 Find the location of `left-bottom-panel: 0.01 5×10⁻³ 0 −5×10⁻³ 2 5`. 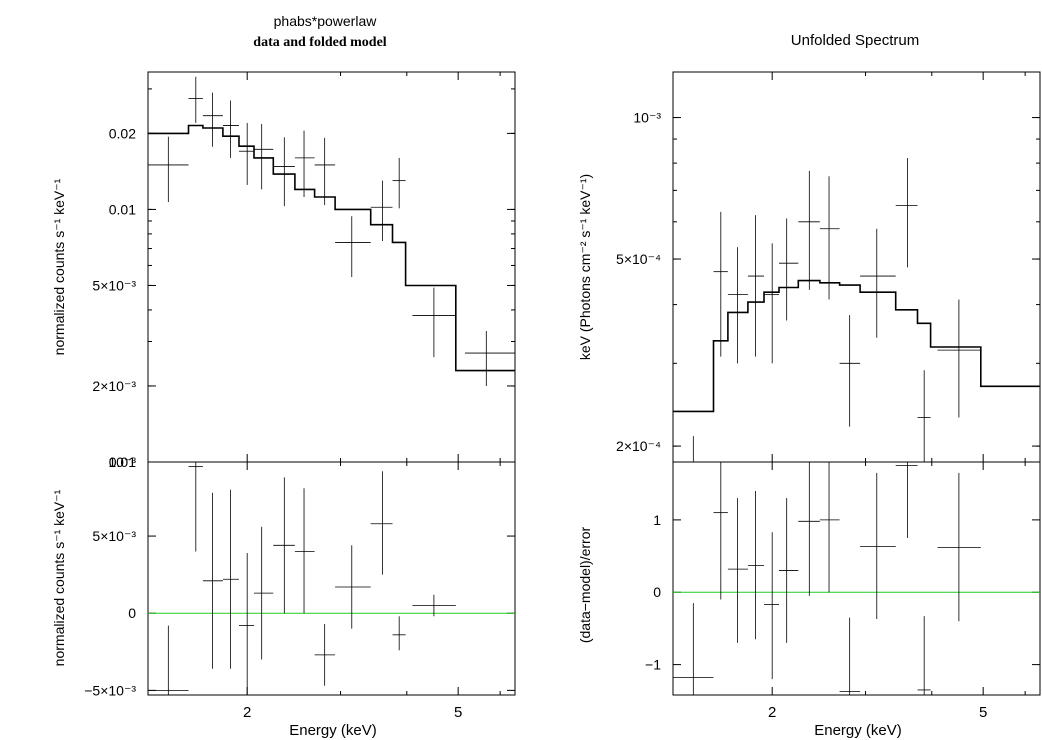

left-bottom-panel: 0.01 5×10⁻³ 0 −5×10⁻³ 2 5 is located at coordinates (300, 587).